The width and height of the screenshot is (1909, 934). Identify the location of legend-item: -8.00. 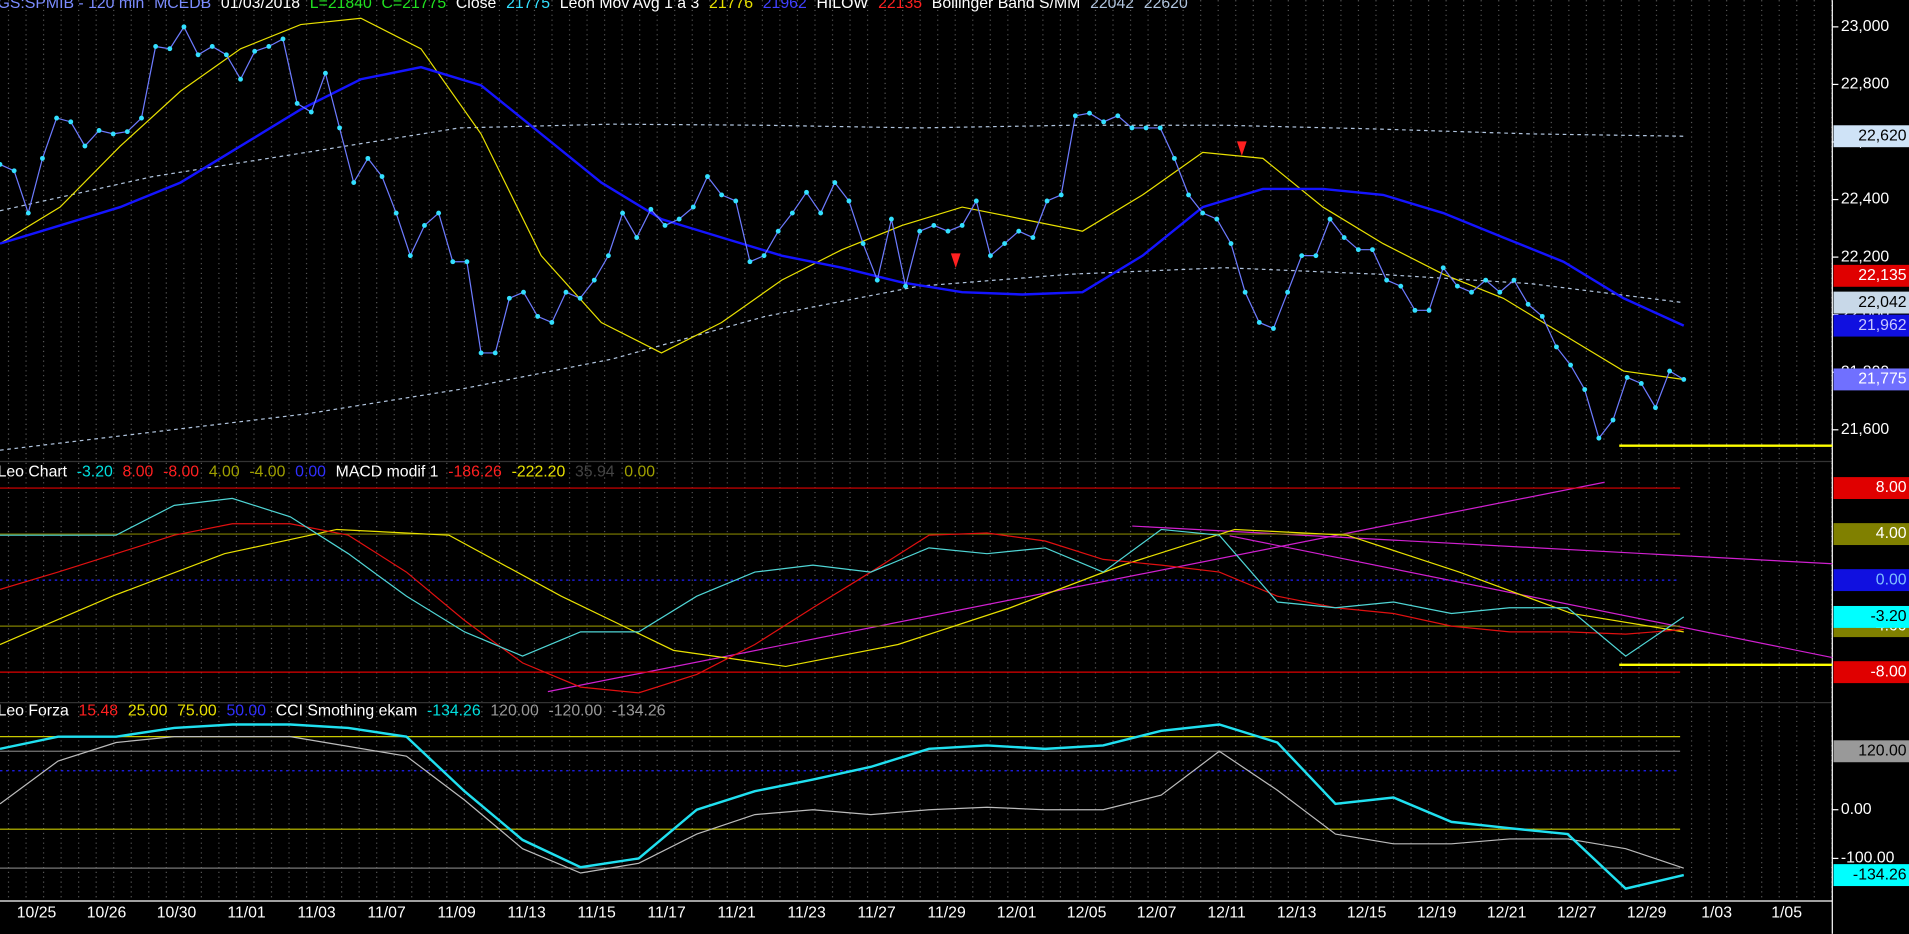
(181, 472).